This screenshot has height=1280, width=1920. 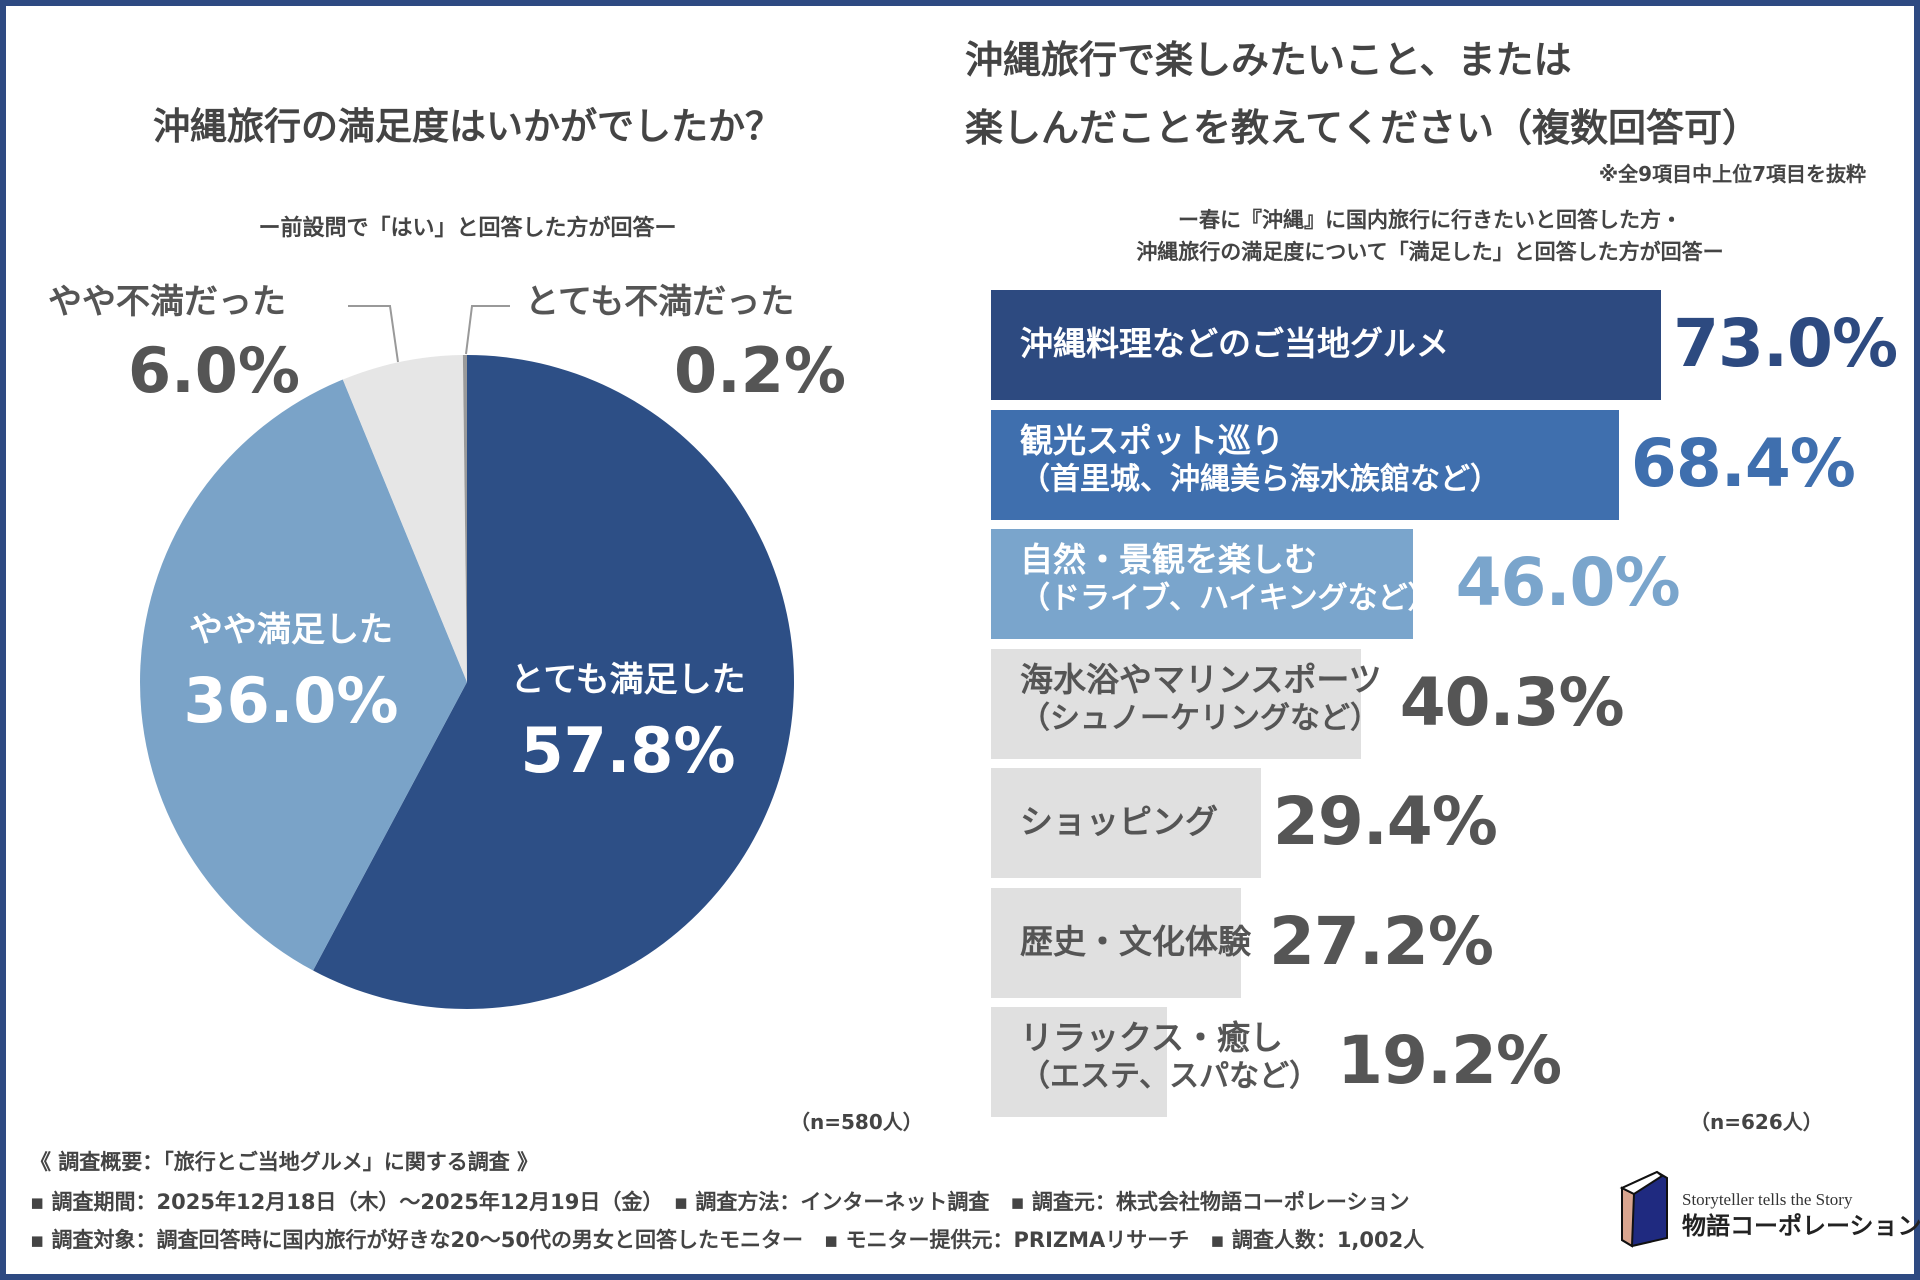 What do you see at coordinates (291, 700) in the screenshot?
I see `pie-value-slightly-satisfied: 36.0%` at bounding box center [291, 700].